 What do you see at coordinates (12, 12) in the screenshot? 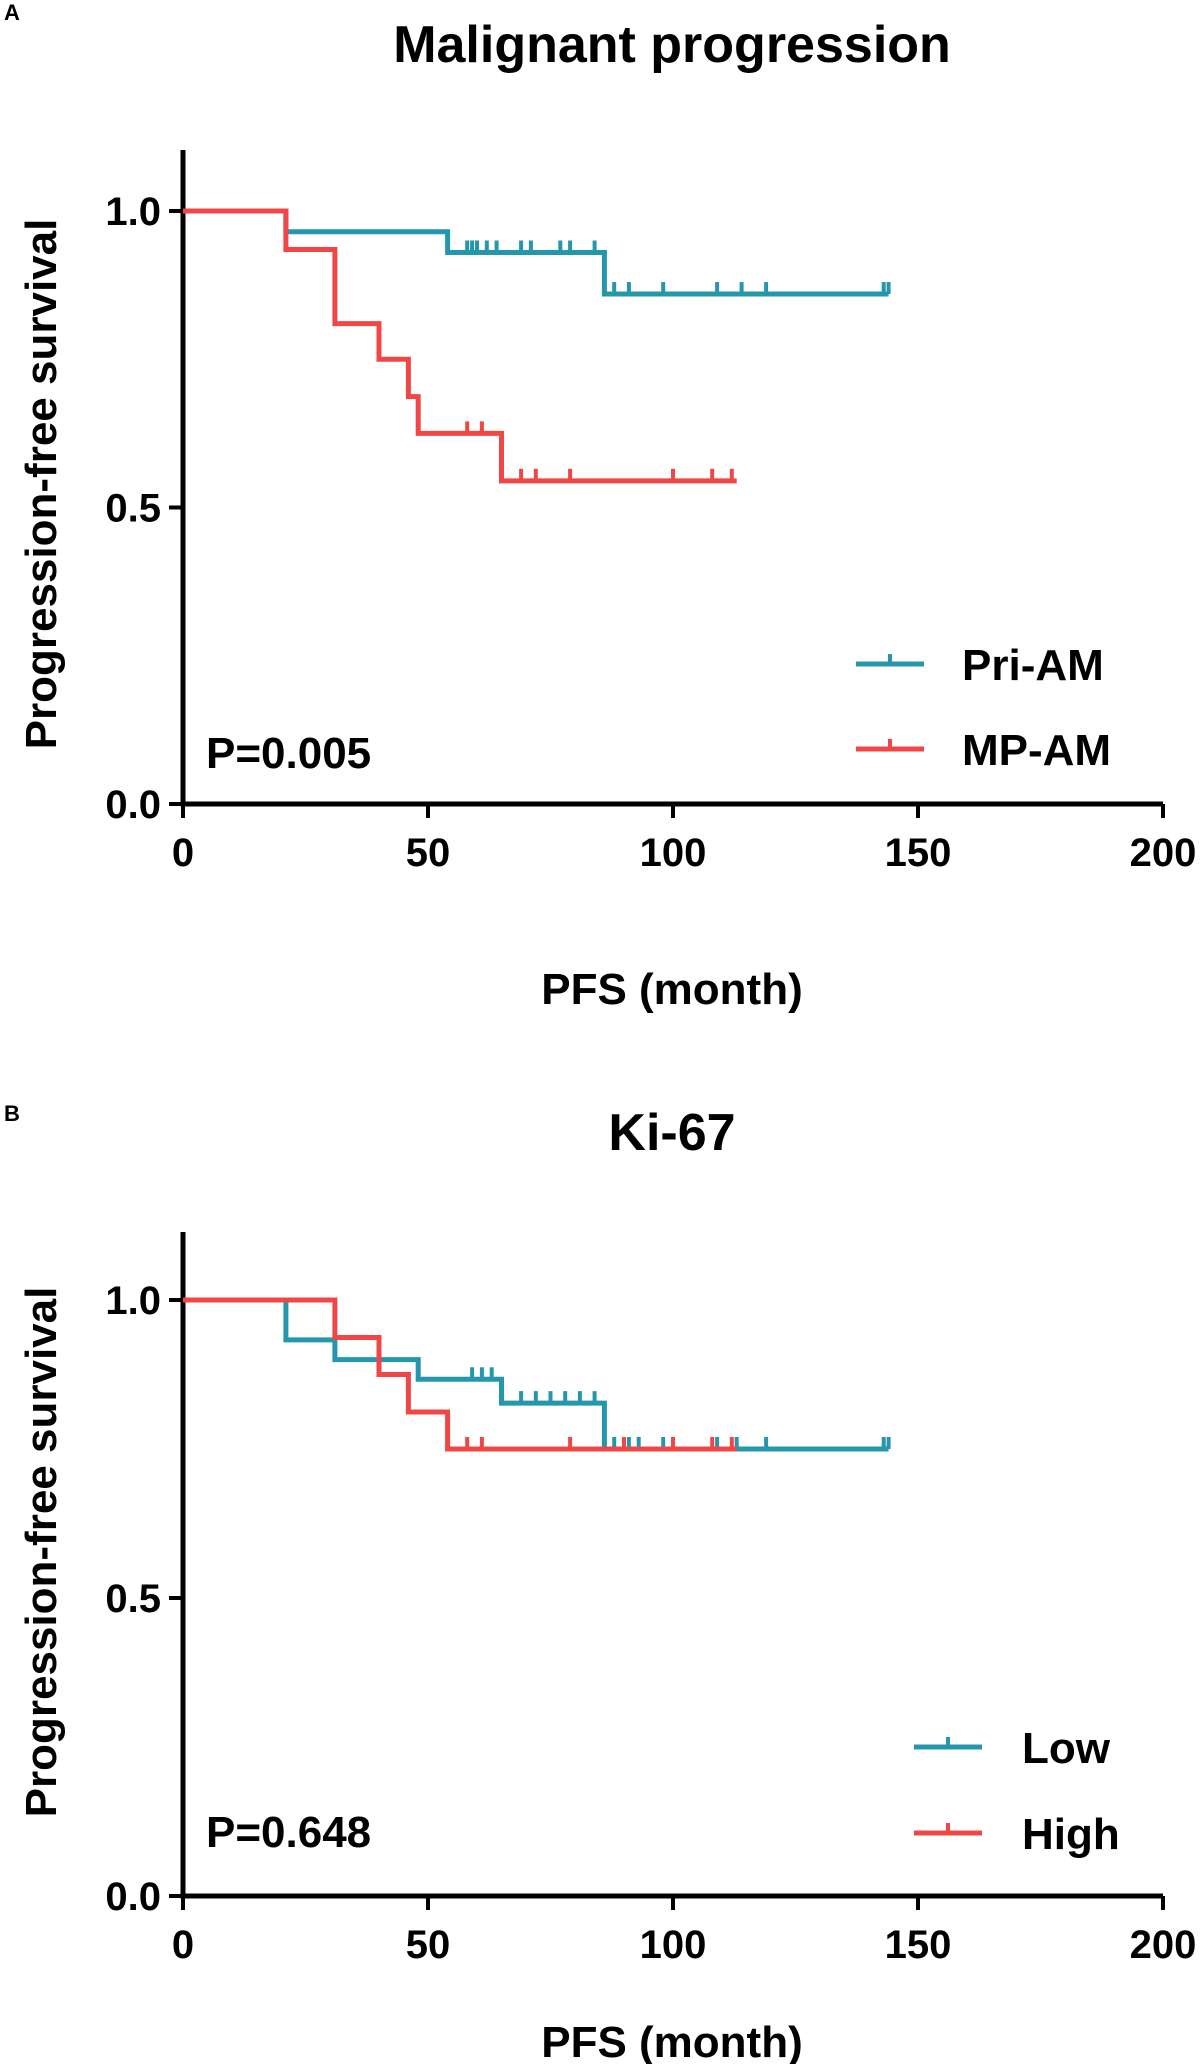
I see `panel-letter: A` at bounding box center [12, 12].